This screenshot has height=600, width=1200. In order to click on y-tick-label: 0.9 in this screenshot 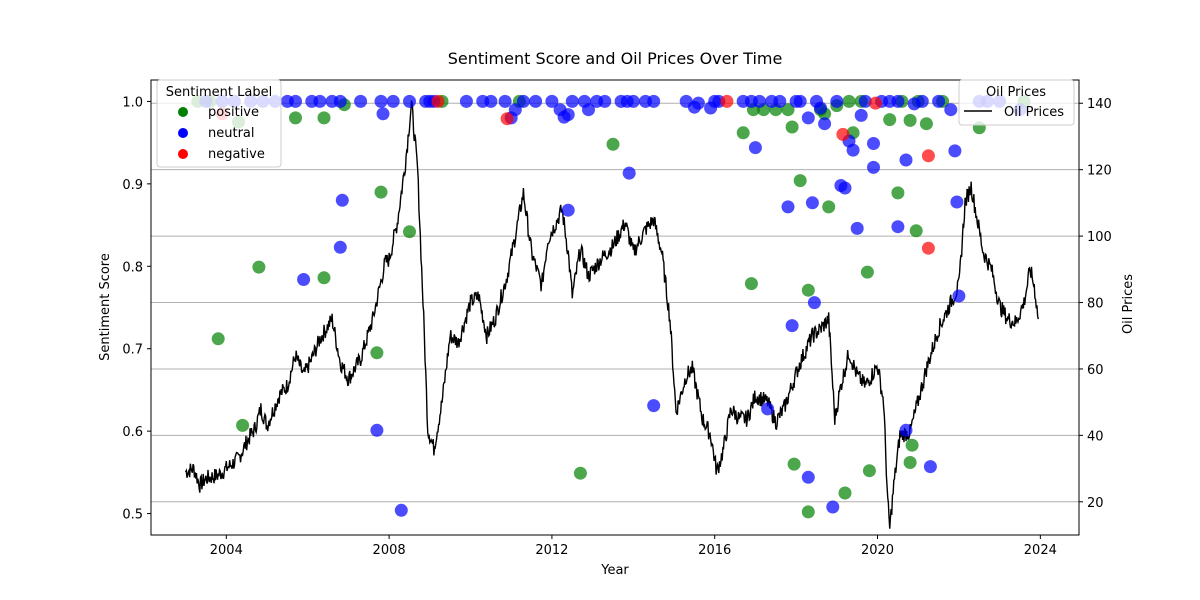, I will do `click(132, 185)`.